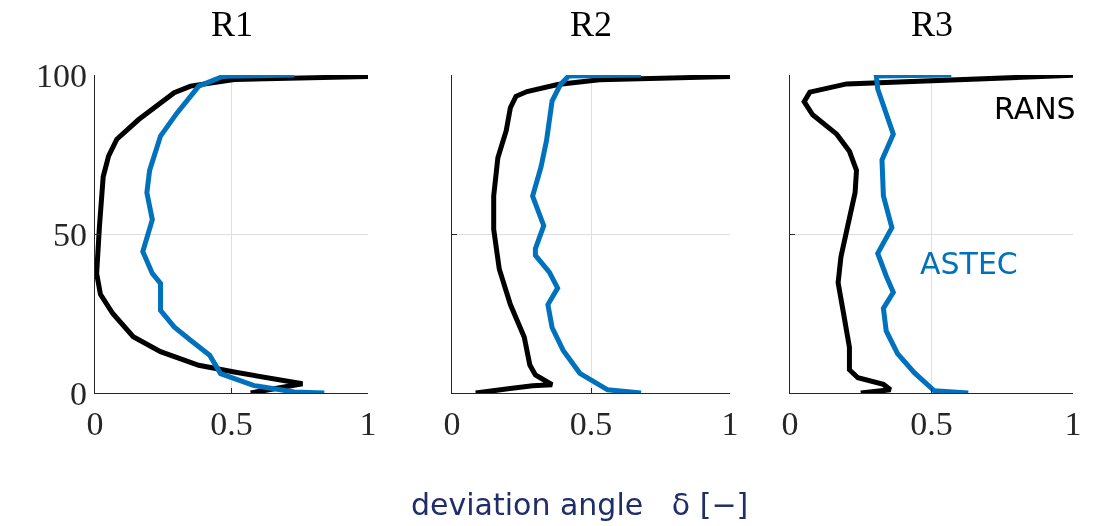  I want to click on chart-title: R3, so click(932, 24).